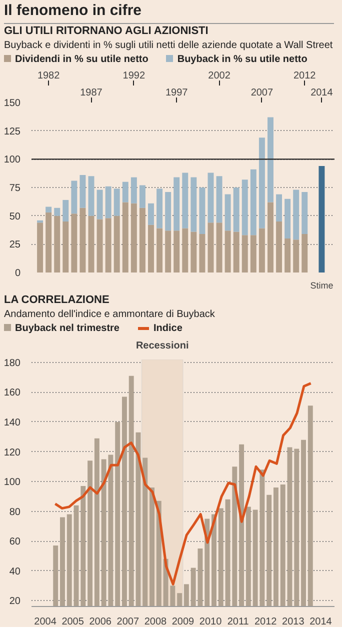  What do you see at coordinates (12, 363) in the screenshot?
I see `y-tick-label: 180` at bounding box center [12, 363].